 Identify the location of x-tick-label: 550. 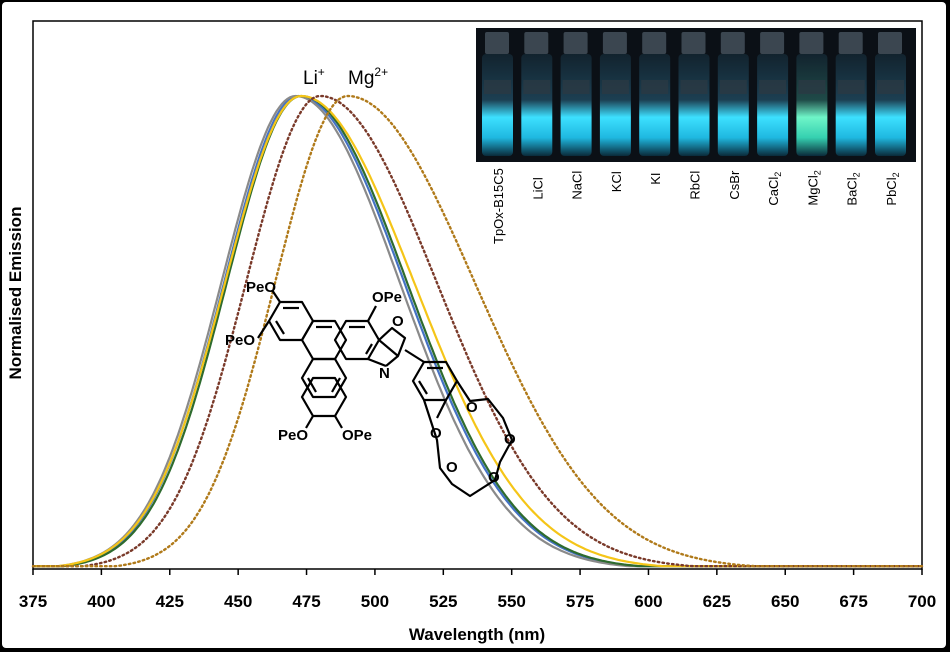
(512, 601).